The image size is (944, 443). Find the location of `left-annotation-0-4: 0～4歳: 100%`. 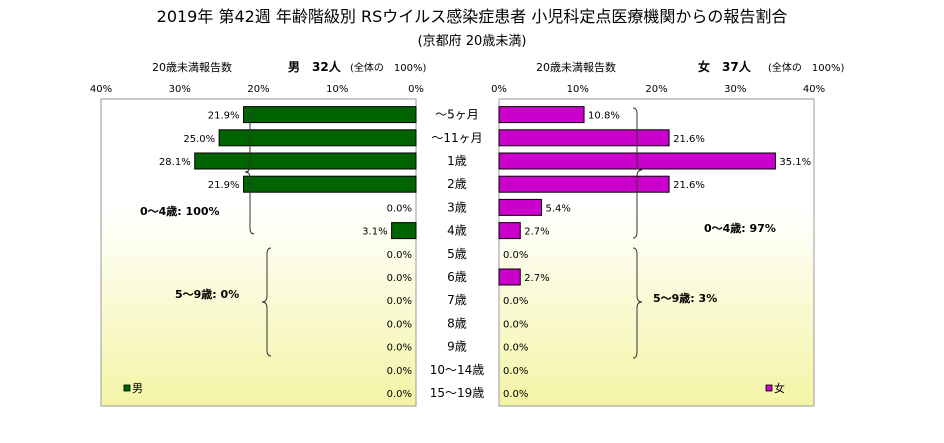

left-annotation-0-4: 0～4歳: 100% is located at coordinates (180, 211).